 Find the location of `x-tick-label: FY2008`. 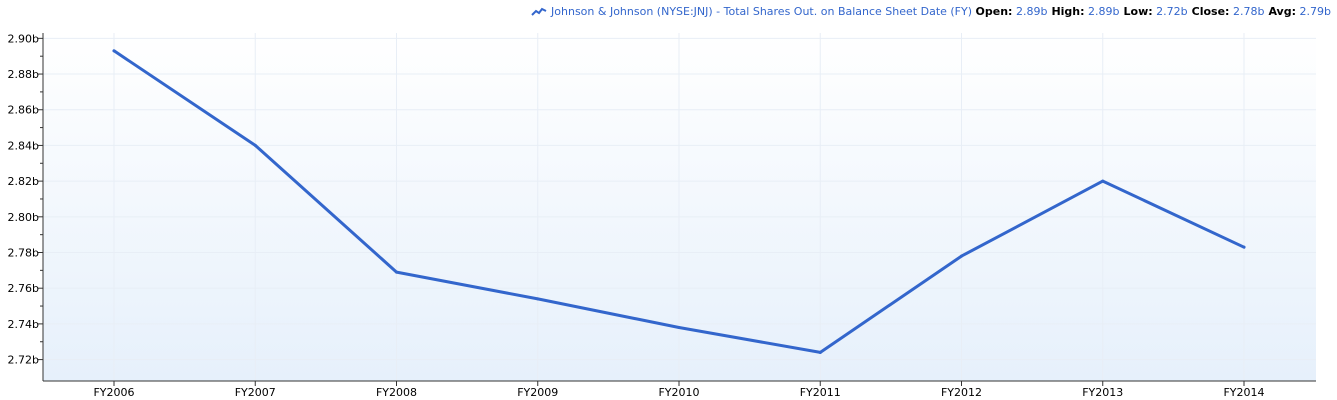

x-tick-label: FY2008 is located at coordinates (396, 392).